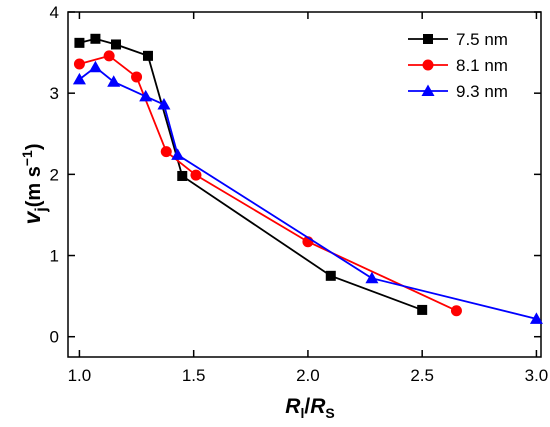 This screenshot has height=427, width=550. Describe the element at coordinates (422, 375) in the screenshot. I see `x-tick-label: 2.5` at that location.